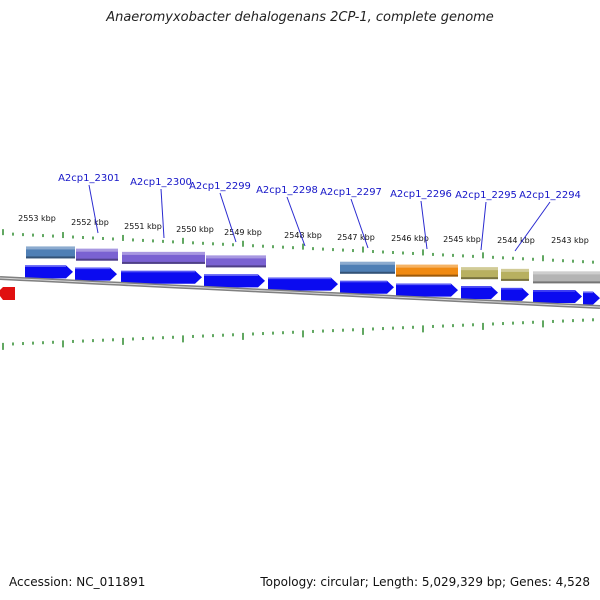 Image resolution: width=600 pixels, height=600 pixels. I want to click on accession-label: Accession: NC_011891, so click(77, 582).